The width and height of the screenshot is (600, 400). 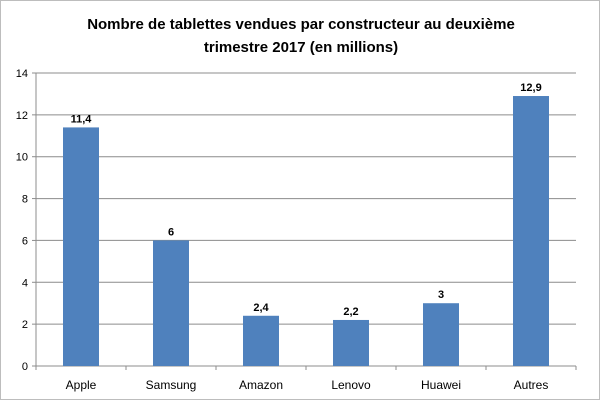 What do you see at coordinates (171, 303) in the screenshot?
I see `bar-samsung` at bounding box center [171, 303].